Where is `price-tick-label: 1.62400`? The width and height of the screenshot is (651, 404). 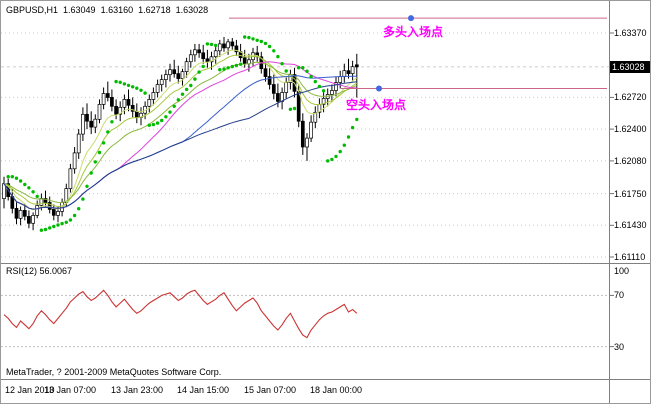
price-tick-label: 1.62400 is located at coordinates (630, 129).